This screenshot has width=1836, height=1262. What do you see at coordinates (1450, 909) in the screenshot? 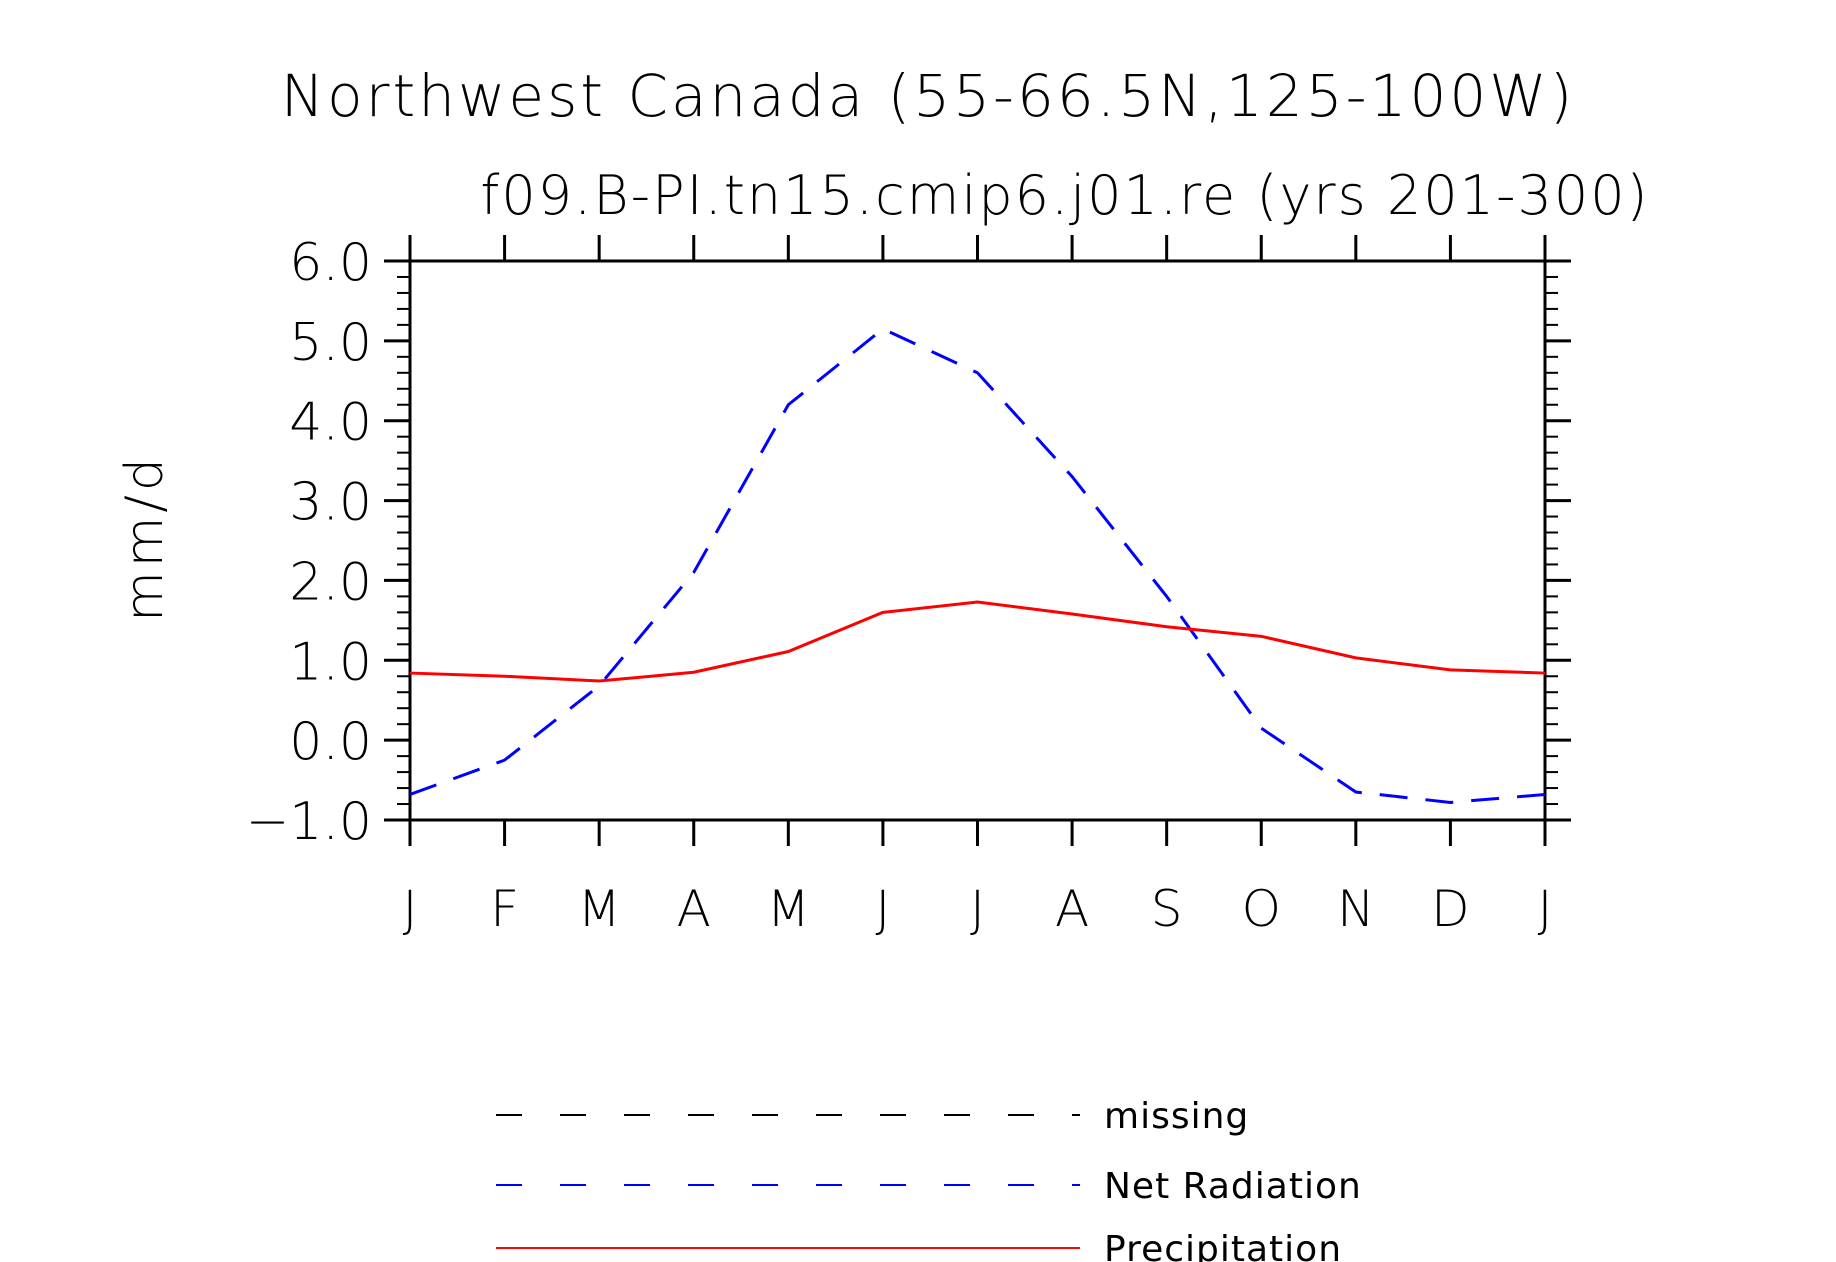
I see `x-tick-label: D` at bounding box center [1450, 909].